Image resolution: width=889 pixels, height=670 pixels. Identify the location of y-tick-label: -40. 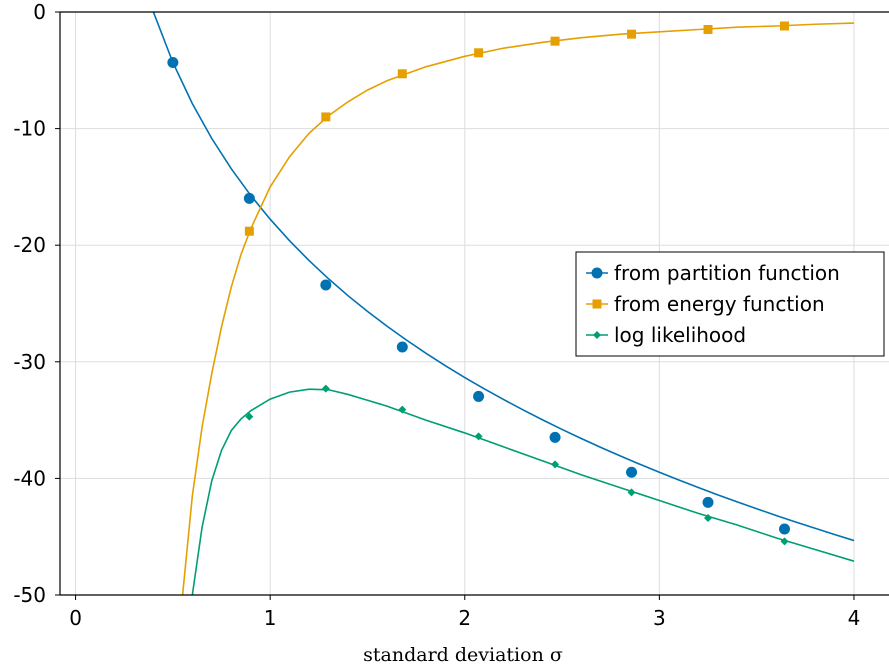
(29, 478).